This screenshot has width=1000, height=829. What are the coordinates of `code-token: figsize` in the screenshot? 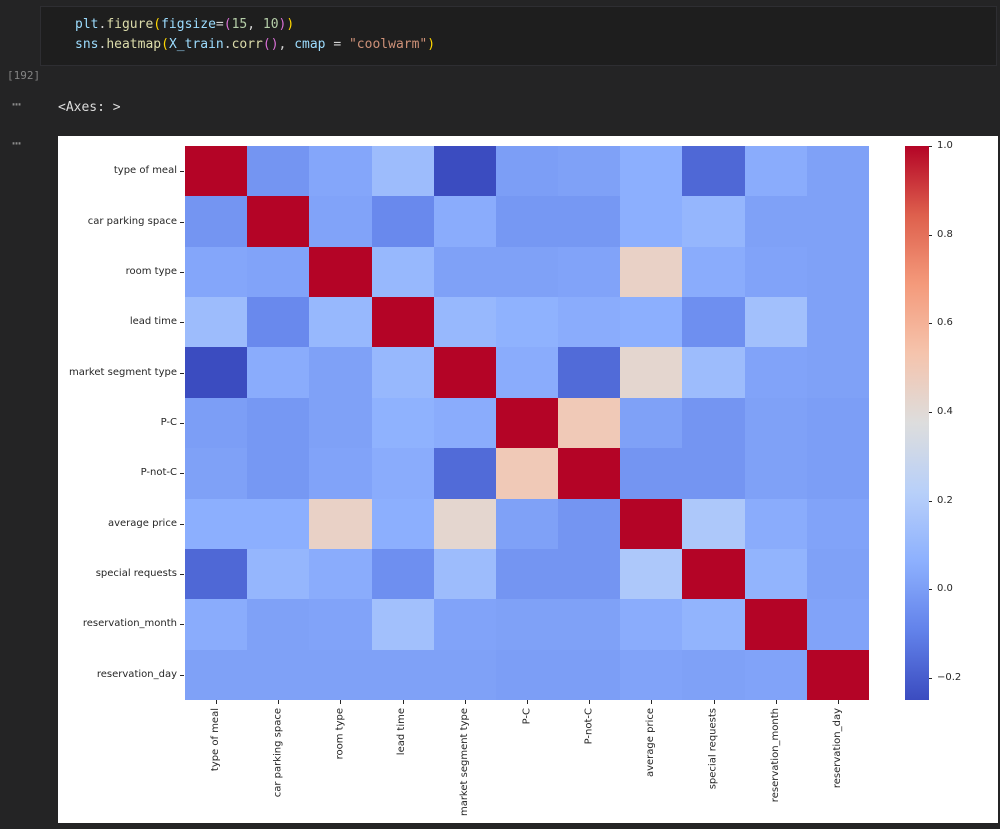 It's located at (188, 24).